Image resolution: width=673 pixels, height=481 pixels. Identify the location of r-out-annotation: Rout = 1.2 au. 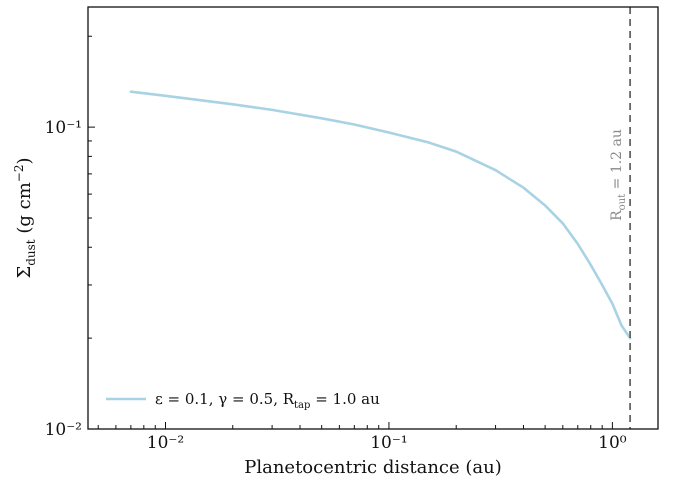
(618, 175).